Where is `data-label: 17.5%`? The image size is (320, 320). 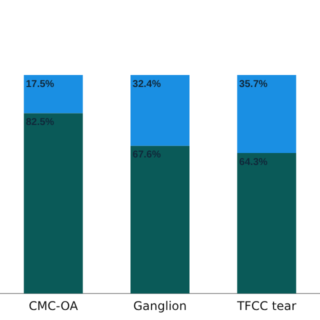
data-label: 17.5% is located at coordinates (40, 84).